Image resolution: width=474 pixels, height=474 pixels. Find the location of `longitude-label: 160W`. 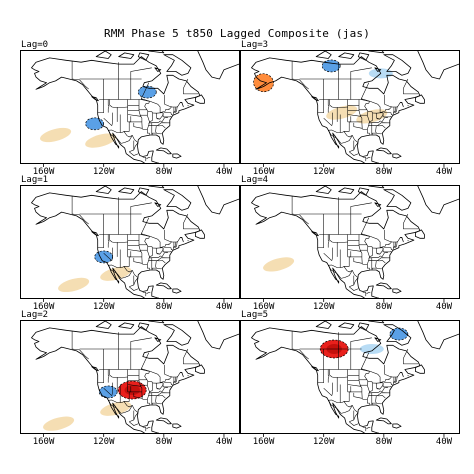

longitude-label: 160W is located at coordinates (263, 172).